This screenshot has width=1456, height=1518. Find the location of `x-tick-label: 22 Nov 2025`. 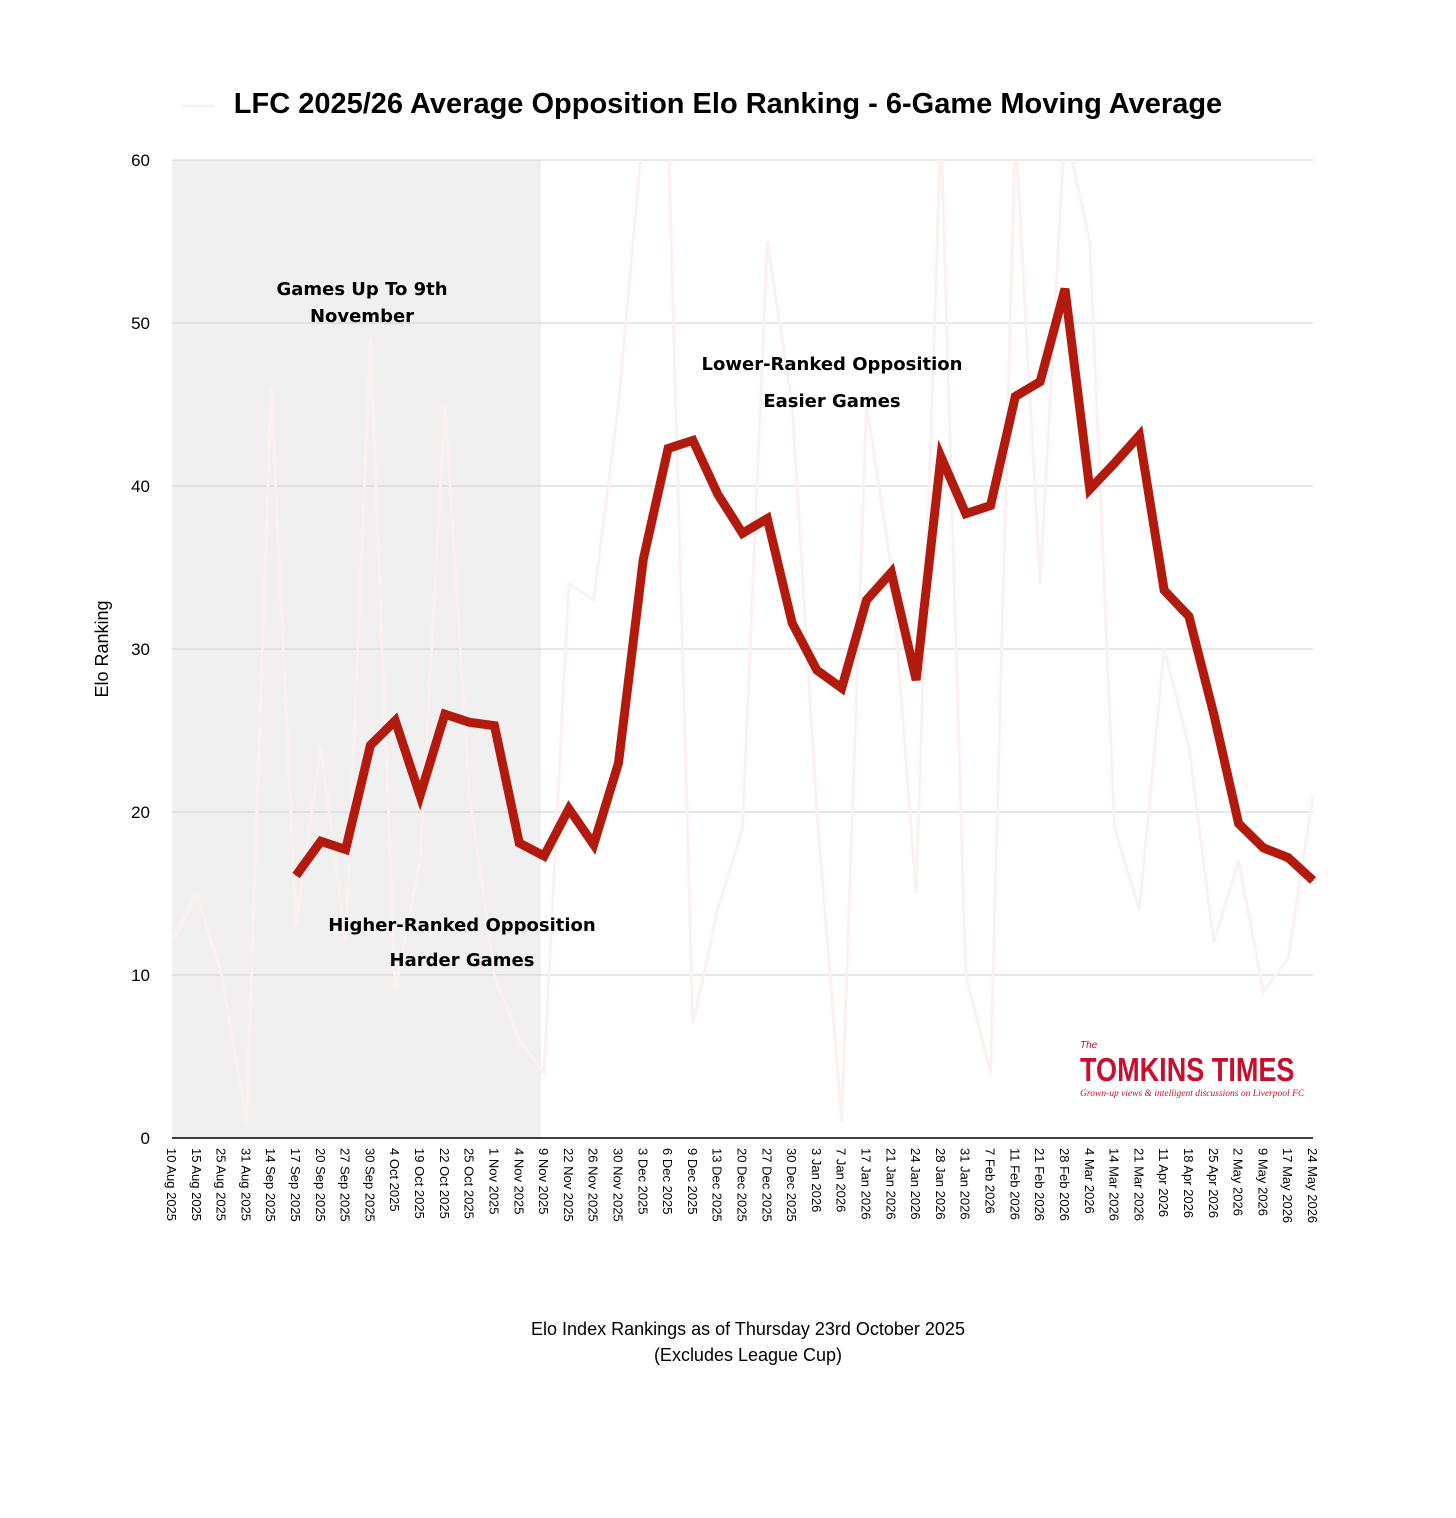

x-tick-label: 22 Nov 2025 is located at coordinates (568, 1185).